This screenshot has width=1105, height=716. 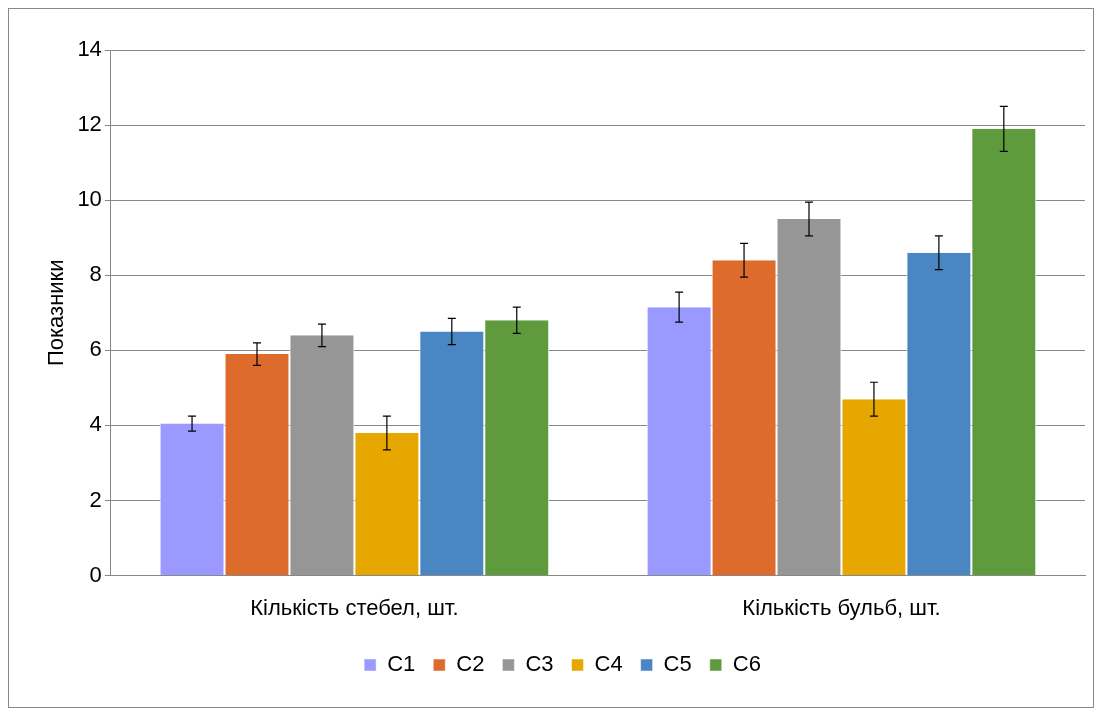 What do you see at coordinates (89, 124) in the screenshot?
I see `y-tick-label: 12` at bounding box center [89, 124].